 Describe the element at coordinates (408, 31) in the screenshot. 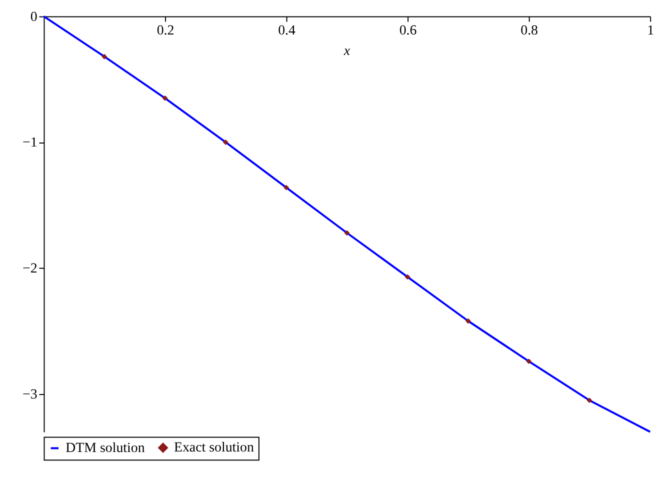

I see `x-tick-label: 0.6` at that location.